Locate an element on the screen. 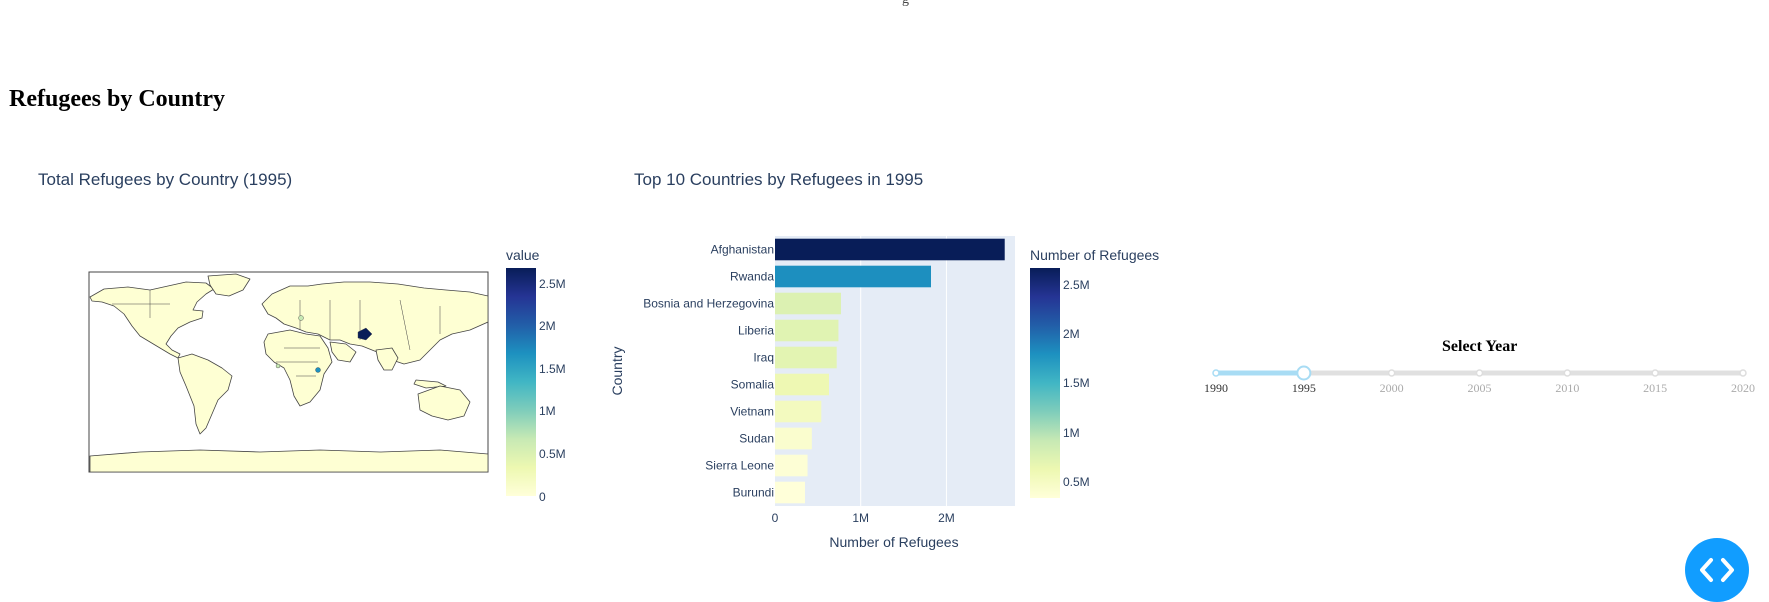 Image resolution: width=1769 pixels, height=602 pixels. bar-sierra-leone is located at coordinates (791, 465).